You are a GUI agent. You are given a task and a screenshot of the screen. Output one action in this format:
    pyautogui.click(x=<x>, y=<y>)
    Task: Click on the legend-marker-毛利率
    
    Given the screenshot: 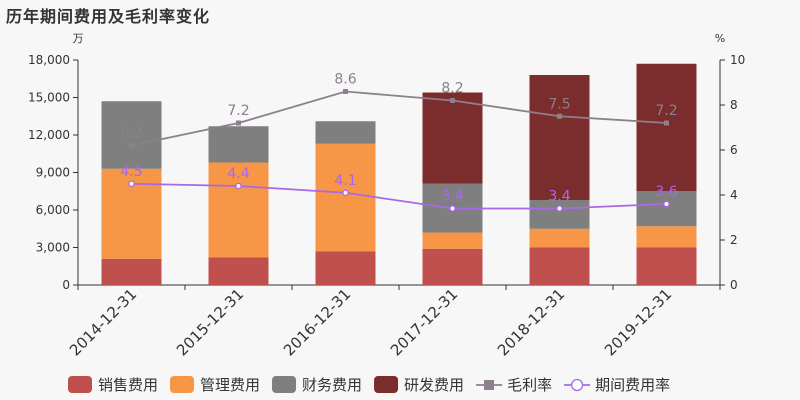 What is the action you would take?
    pyautogui.click(x=489, y=385)
    